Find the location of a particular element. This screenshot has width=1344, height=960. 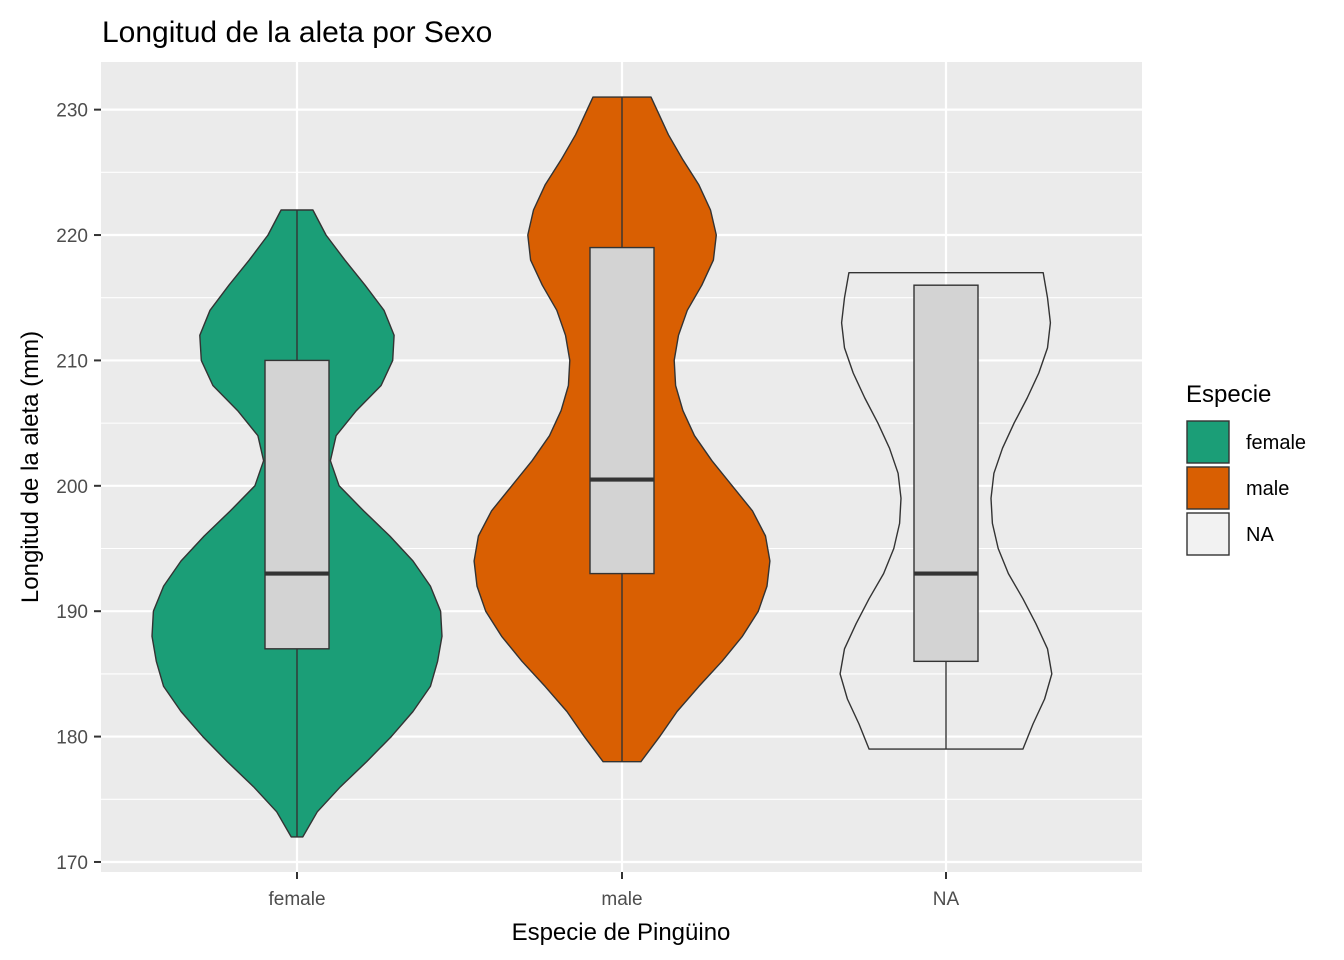

x-tick-label: male is located at coordinates (621, 899).